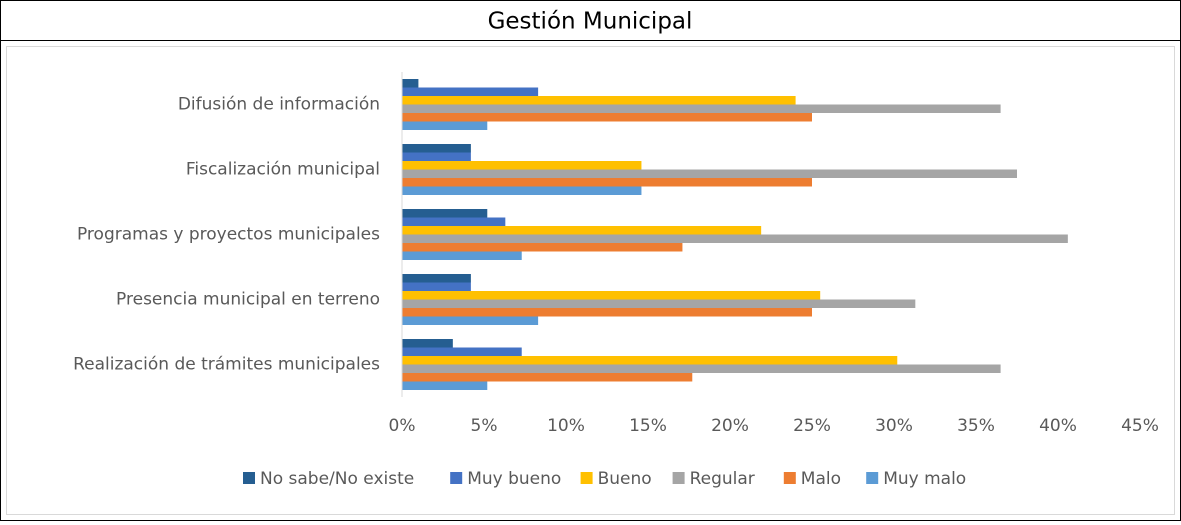  What do you see at coordinates (812, 426) in the screenshot?
I see `x-tick-label: 25%` at bounding box center [812, 426].